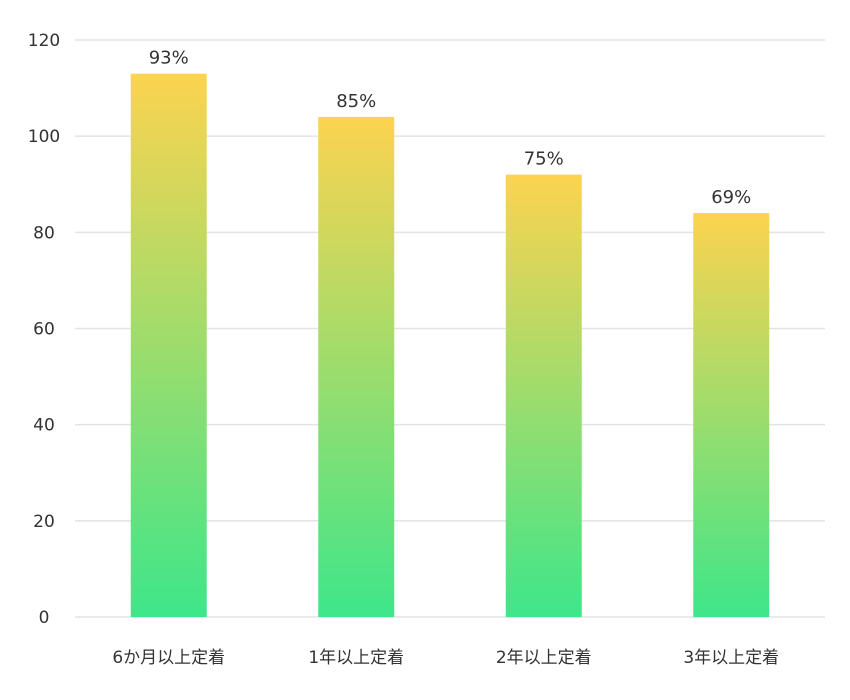 The image size is (850, 700). What do you see at coordinates (169, 58) in the screenshot?
I see `bar-data-label: 93%` at bounding box center [169, 58].